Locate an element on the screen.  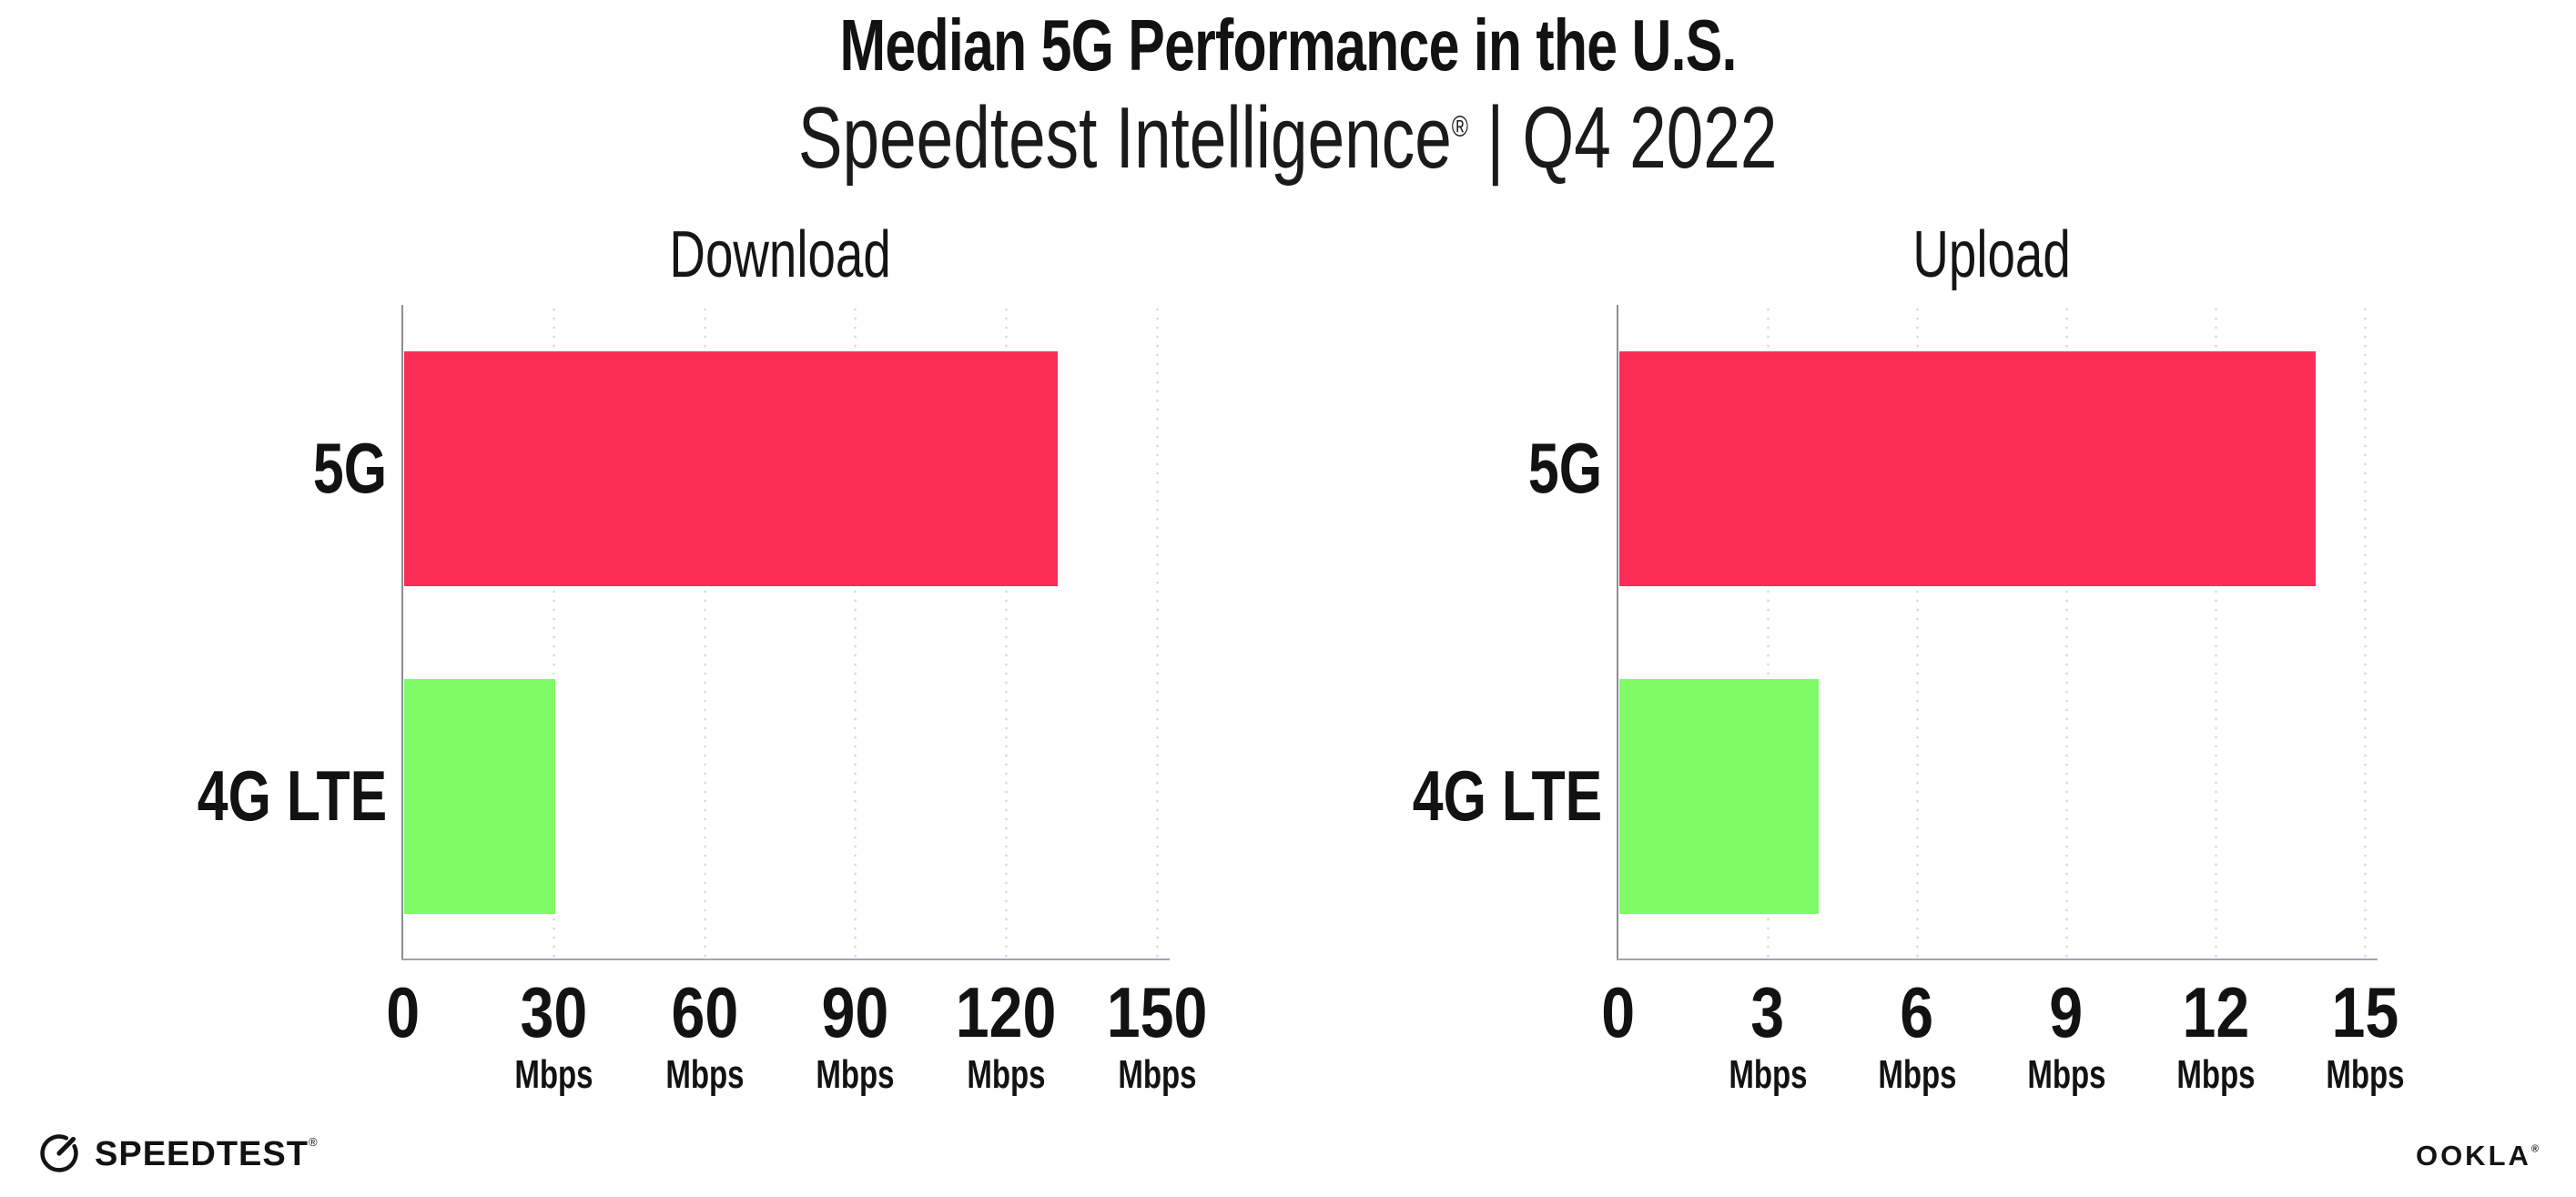
bar-download-4g-lte is located at coordinates (480, 796).